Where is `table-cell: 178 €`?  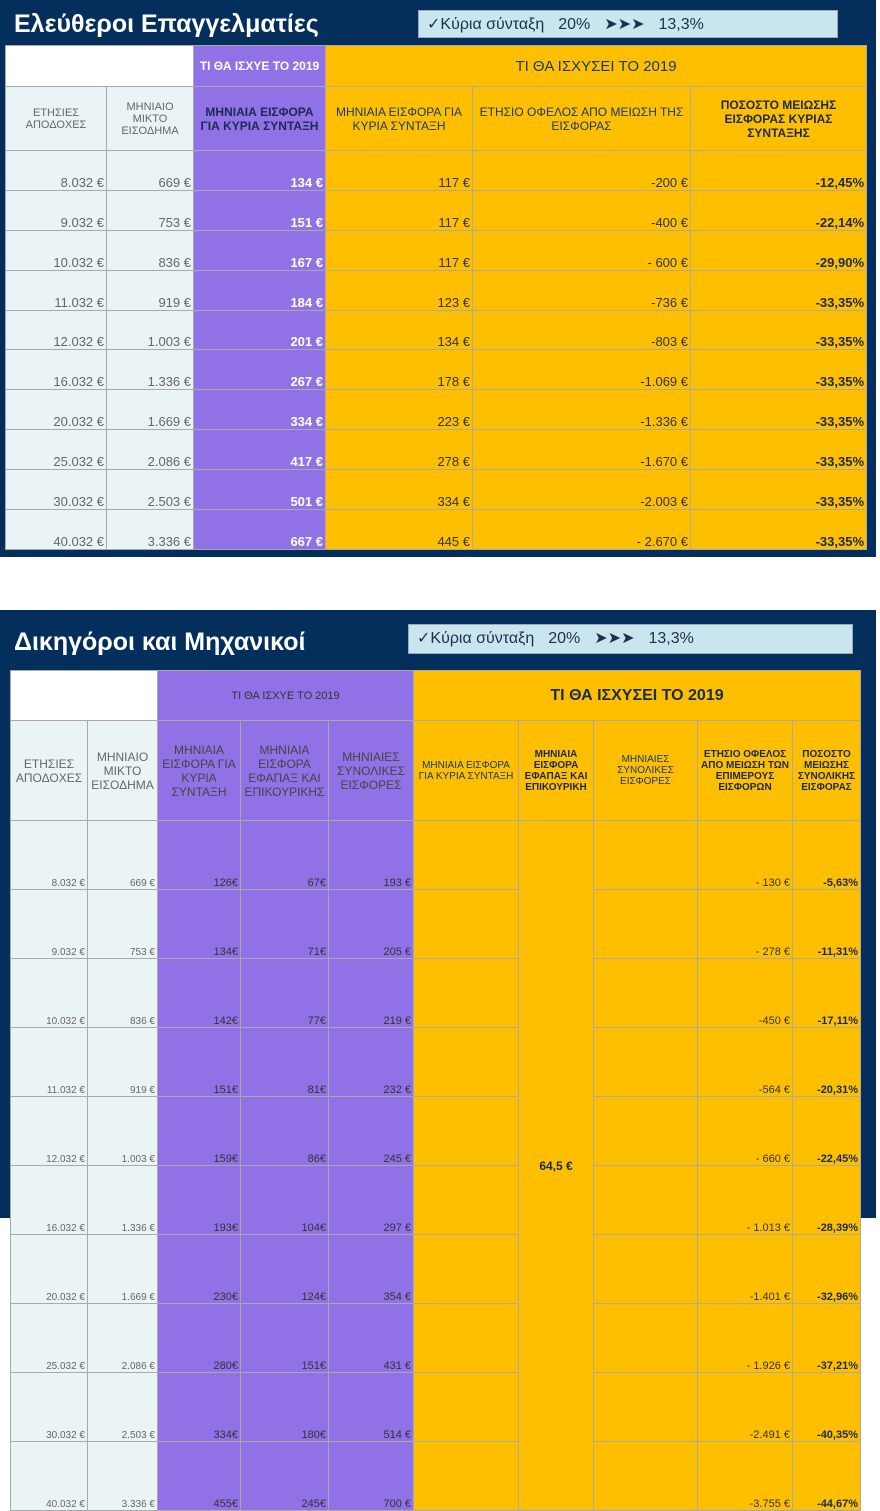
table-cell: 178 € is located at coordinates (399, 370).